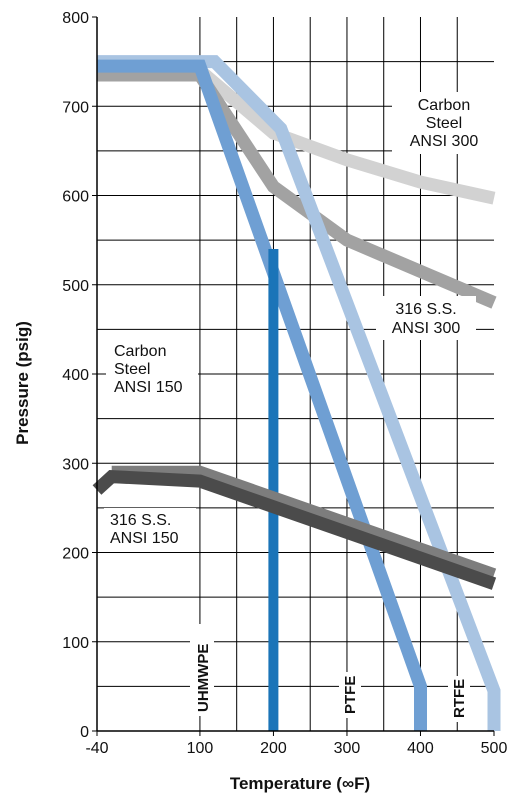 The height and width of the screenshot is (804, 514). I want to click on uhmwpe-label: UHMWPE, so click(203, 678).